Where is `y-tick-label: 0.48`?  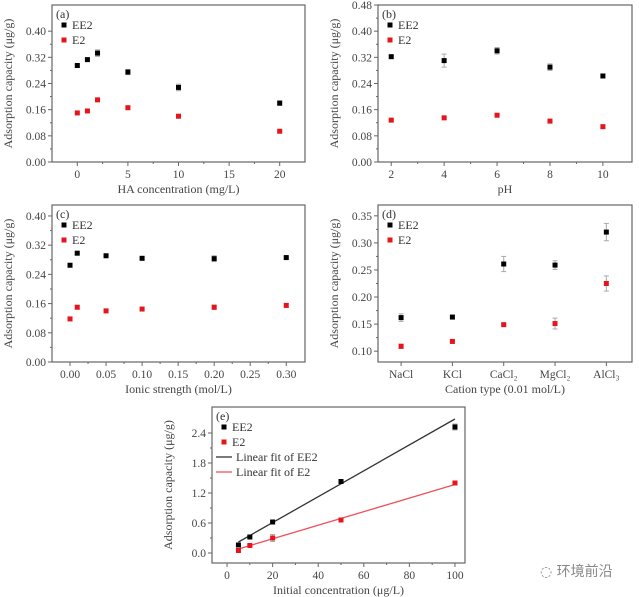
y-tick-label: 0.48 is located at coordinates (362, 6).